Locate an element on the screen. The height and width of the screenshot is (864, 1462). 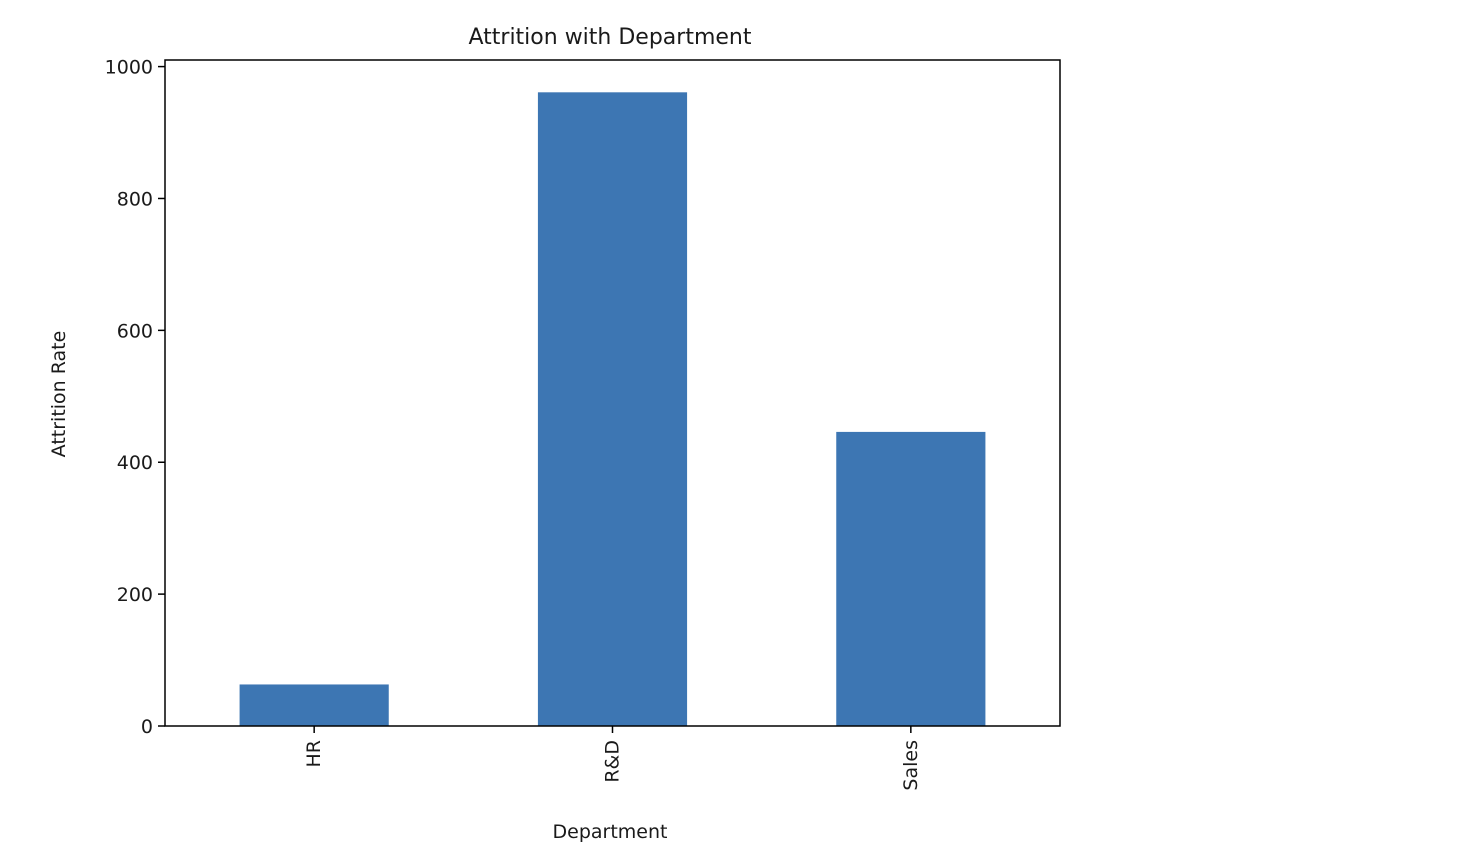
bar-sales is located at coordinates (911, 578).